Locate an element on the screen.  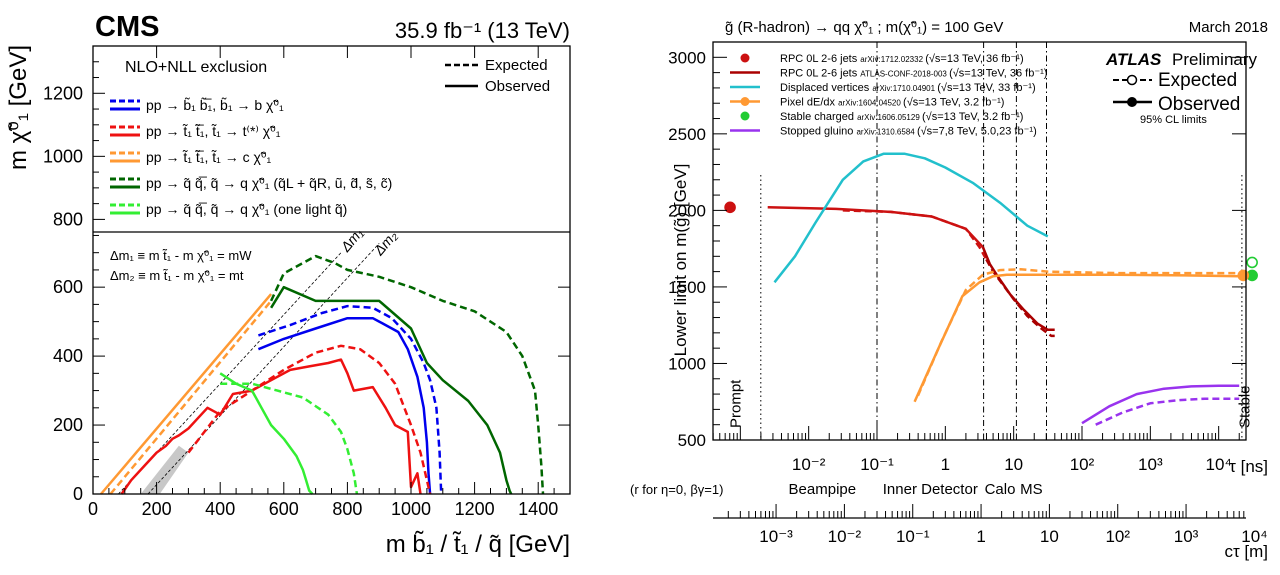
atlas-curve-stopped-gluino-obs is located at coordinates (1160, 404).